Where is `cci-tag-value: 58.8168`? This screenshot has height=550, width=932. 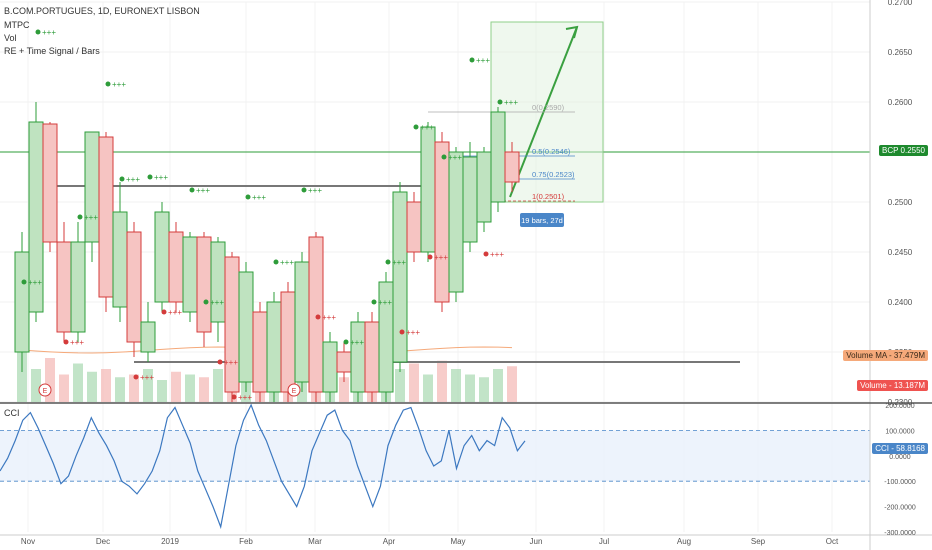
cci-tag-value: 58.8168 is located at coordinates (910, 448).